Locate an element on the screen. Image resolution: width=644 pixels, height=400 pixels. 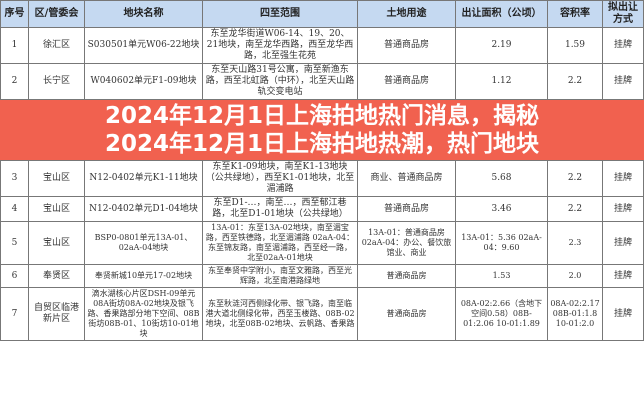
table-cell: 6 is located at coordinates (14, 276).